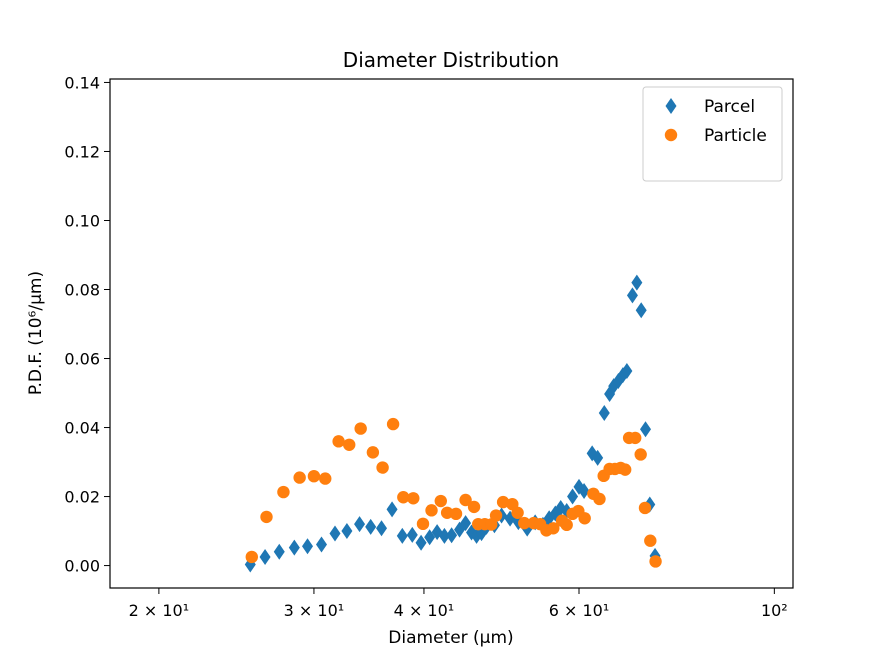  I want to click on x-tick-label: 4 × 10¹, so click(424, 610).